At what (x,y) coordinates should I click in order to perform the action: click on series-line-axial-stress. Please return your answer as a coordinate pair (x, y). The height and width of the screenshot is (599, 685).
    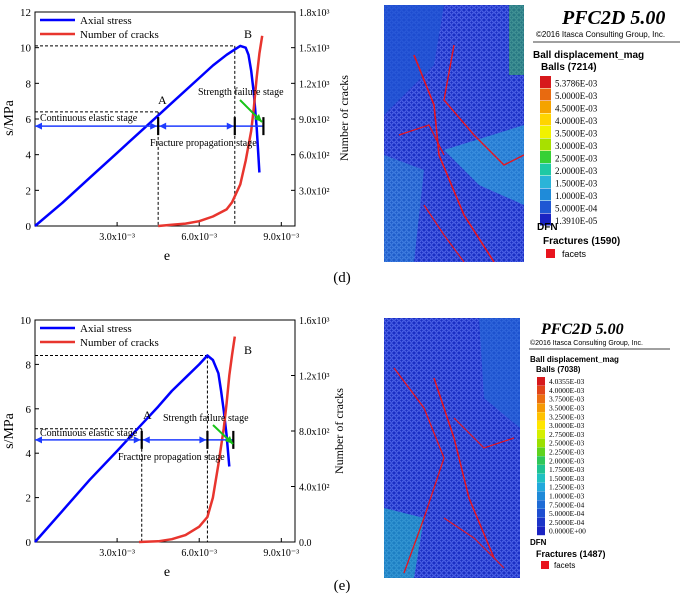
    Looking at the image, I should click on (147, 135).